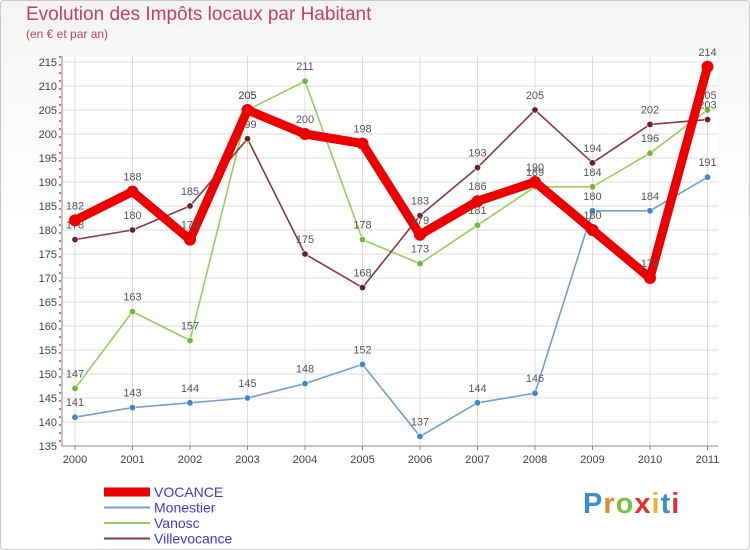  What do you see at coordinates (75, 374) in the screenshot?
I see `data-label: 147` at bounding box center [75, 374].